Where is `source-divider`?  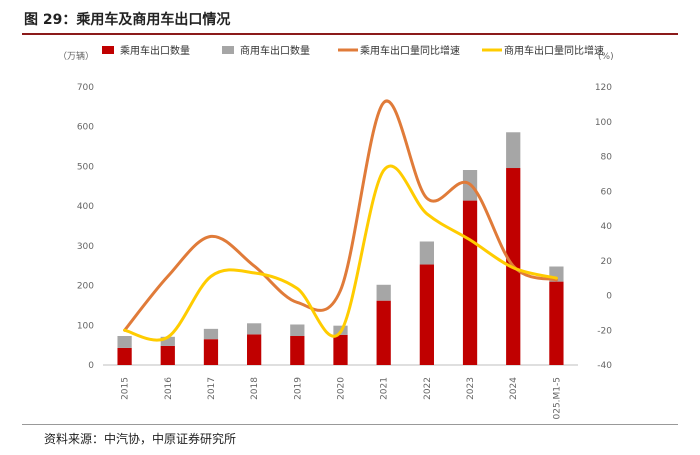 source-divider is located at coordinates (350, 424).